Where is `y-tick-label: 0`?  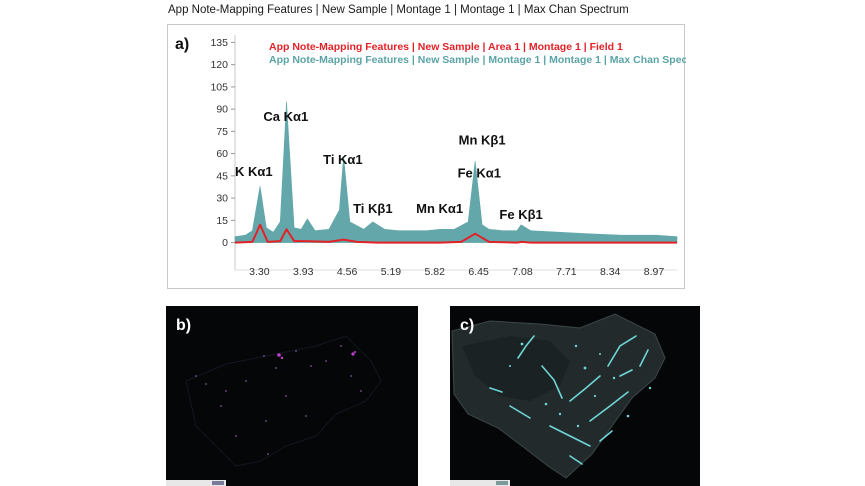 y-tick-label: 0 is located at coordinates (225, 243).